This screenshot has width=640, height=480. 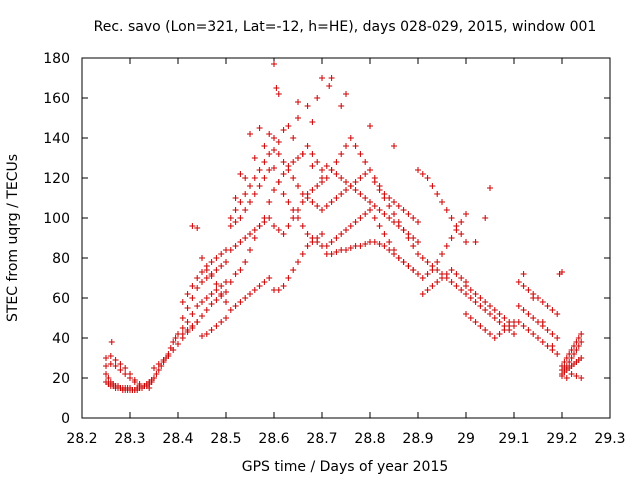 What do you see at coordinates (61, 379) in the screenshot?
I see `y-tick-label: 20` at bounding box center [61, 379].